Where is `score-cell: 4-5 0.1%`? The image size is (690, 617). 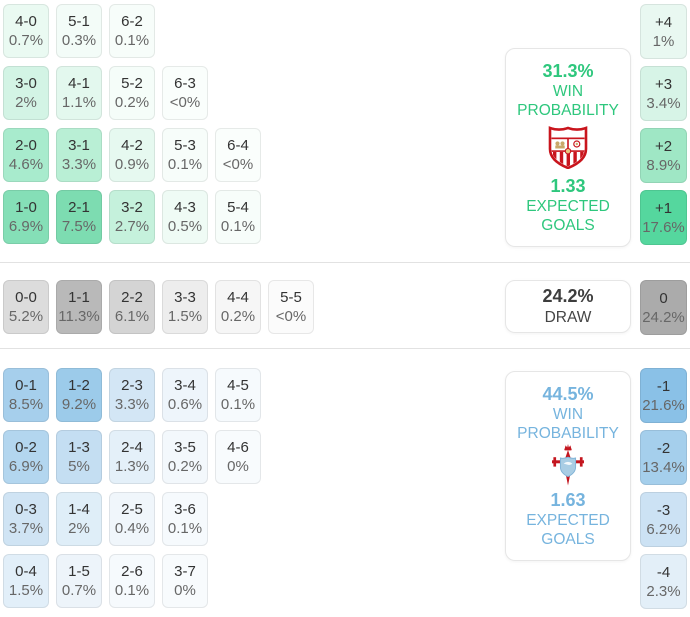 score-cell: 4-5 0.1% is located at coordinates (238, 395).